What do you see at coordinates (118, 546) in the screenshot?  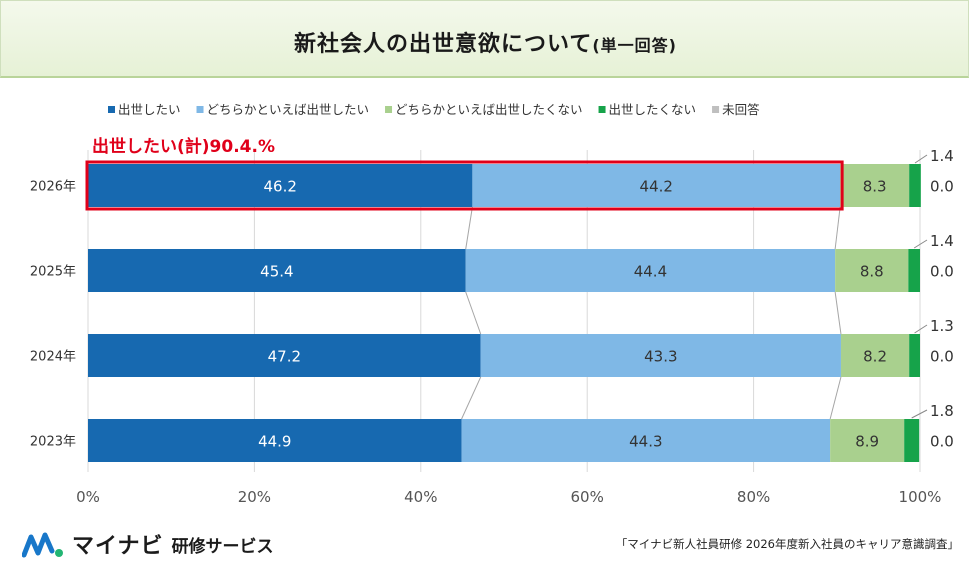 I see `brand-name: マイナビ` at bounding box center [118, 546].